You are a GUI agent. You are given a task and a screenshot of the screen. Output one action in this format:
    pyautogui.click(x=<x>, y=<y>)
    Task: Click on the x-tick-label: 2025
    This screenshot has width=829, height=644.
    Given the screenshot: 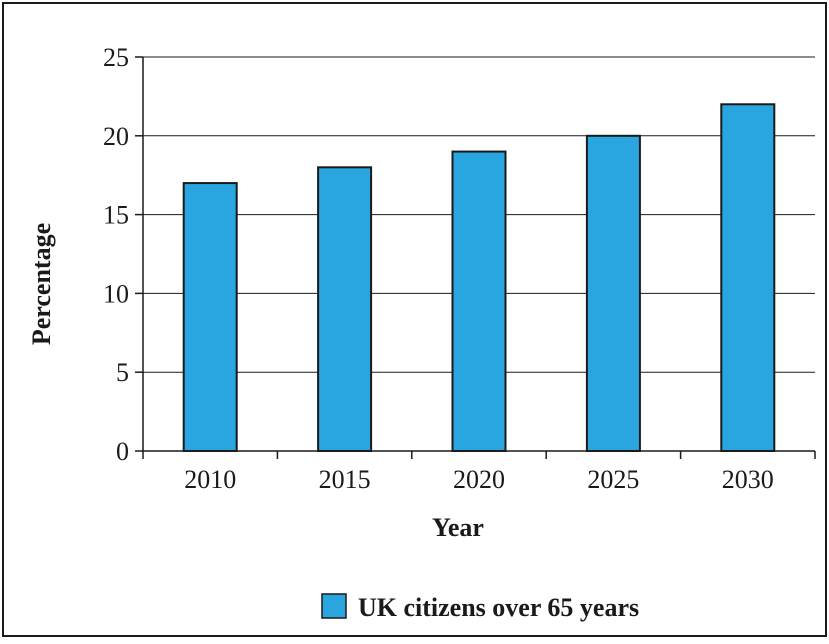 What is the action you would take?
    pyautogui.click(x=613, y=479)
    